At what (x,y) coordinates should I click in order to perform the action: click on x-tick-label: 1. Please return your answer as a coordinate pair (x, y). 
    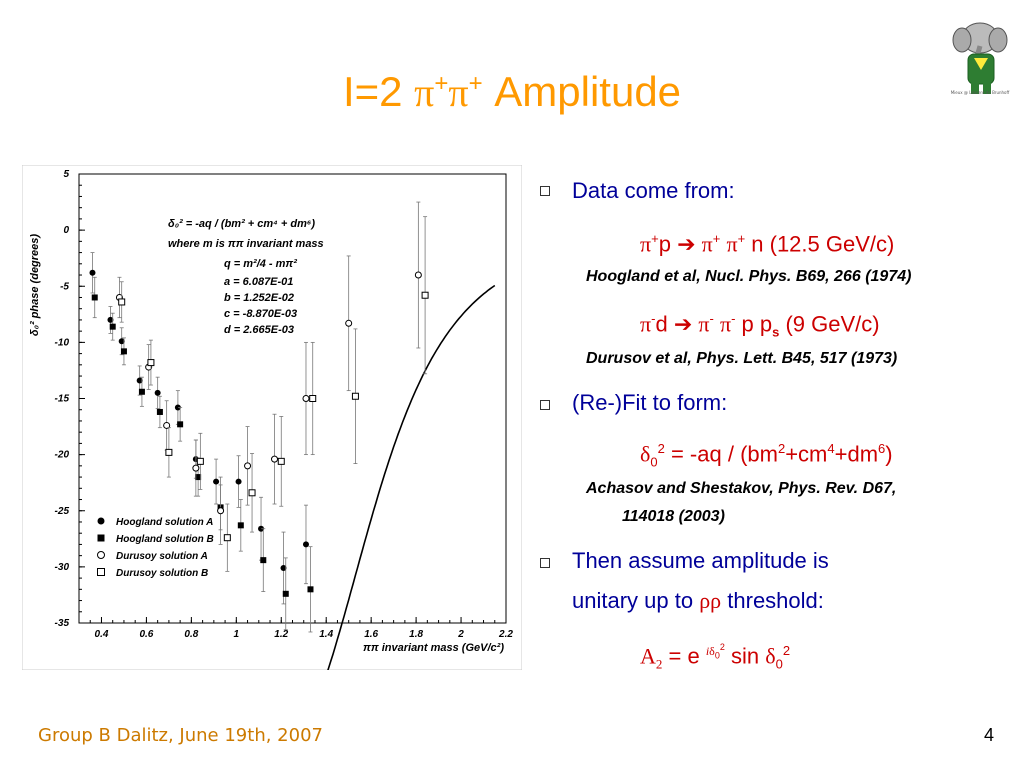
    Looking at the image, I should click on (237, 634).